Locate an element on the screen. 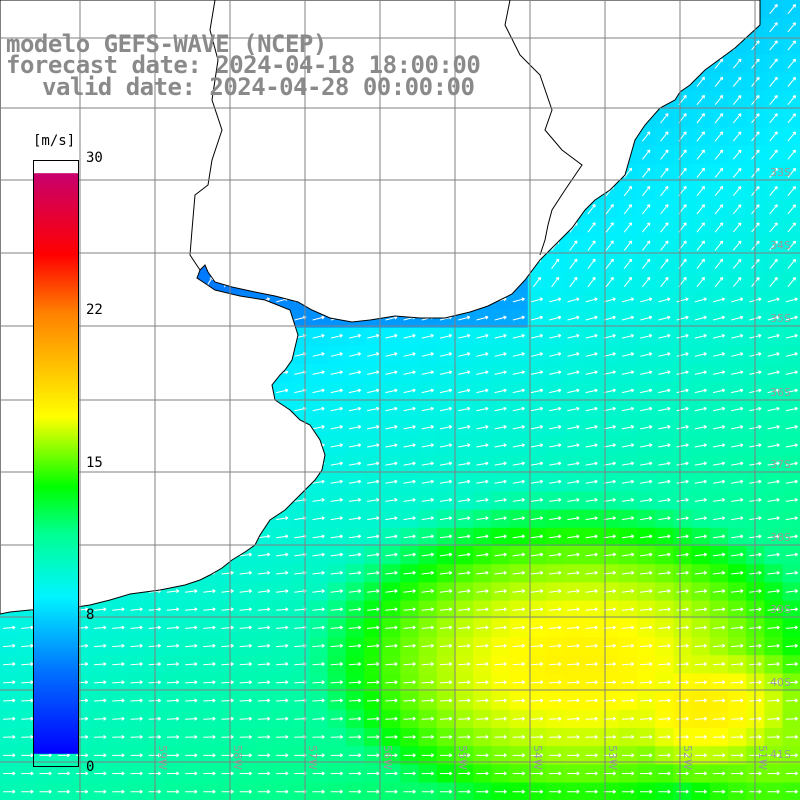  colorbar is located at coordinates (56, 463).